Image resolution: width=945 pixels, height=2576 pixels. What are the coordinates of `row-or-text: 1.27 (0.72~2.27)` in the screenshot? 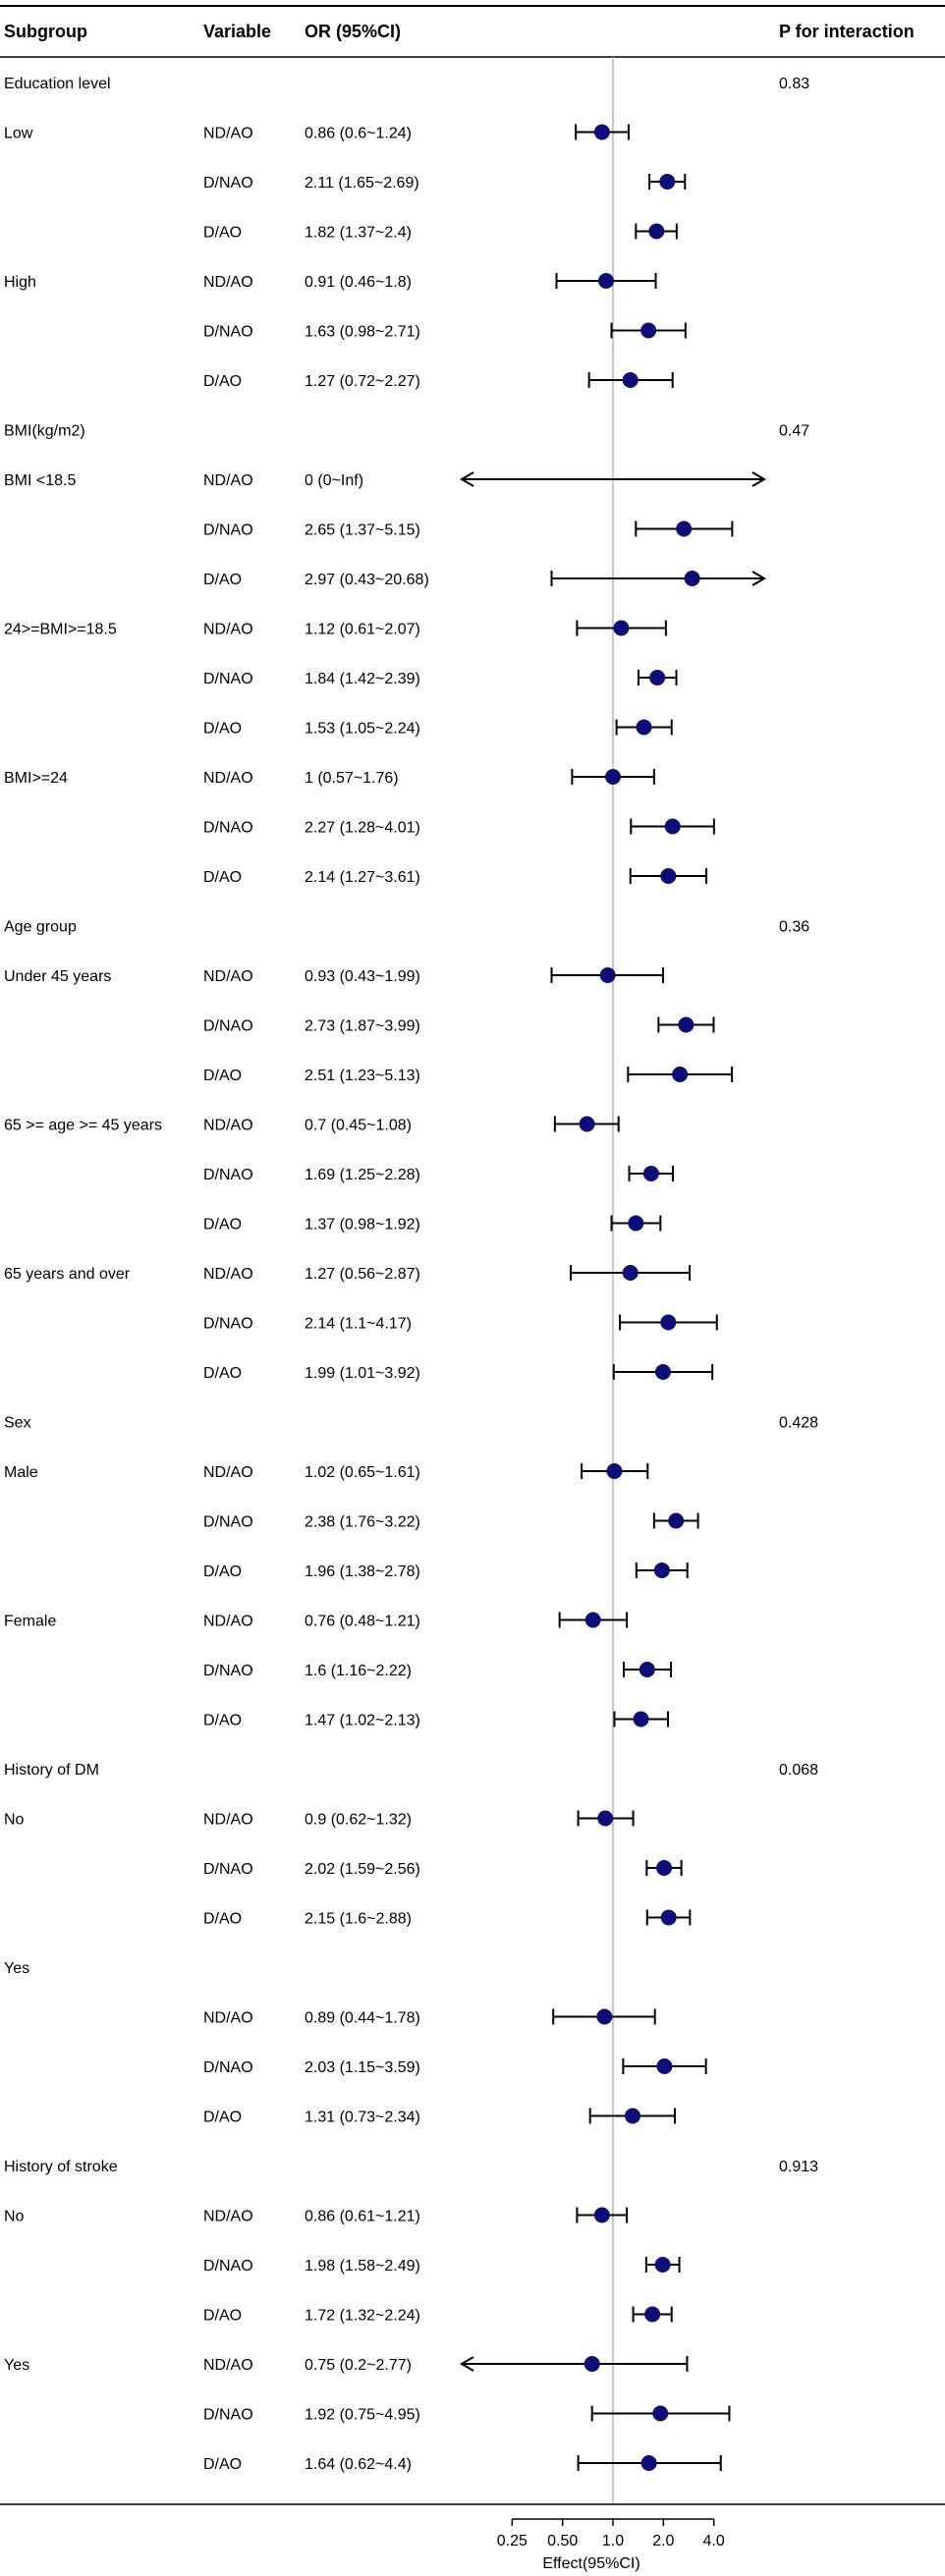 It's located at (362, 382).